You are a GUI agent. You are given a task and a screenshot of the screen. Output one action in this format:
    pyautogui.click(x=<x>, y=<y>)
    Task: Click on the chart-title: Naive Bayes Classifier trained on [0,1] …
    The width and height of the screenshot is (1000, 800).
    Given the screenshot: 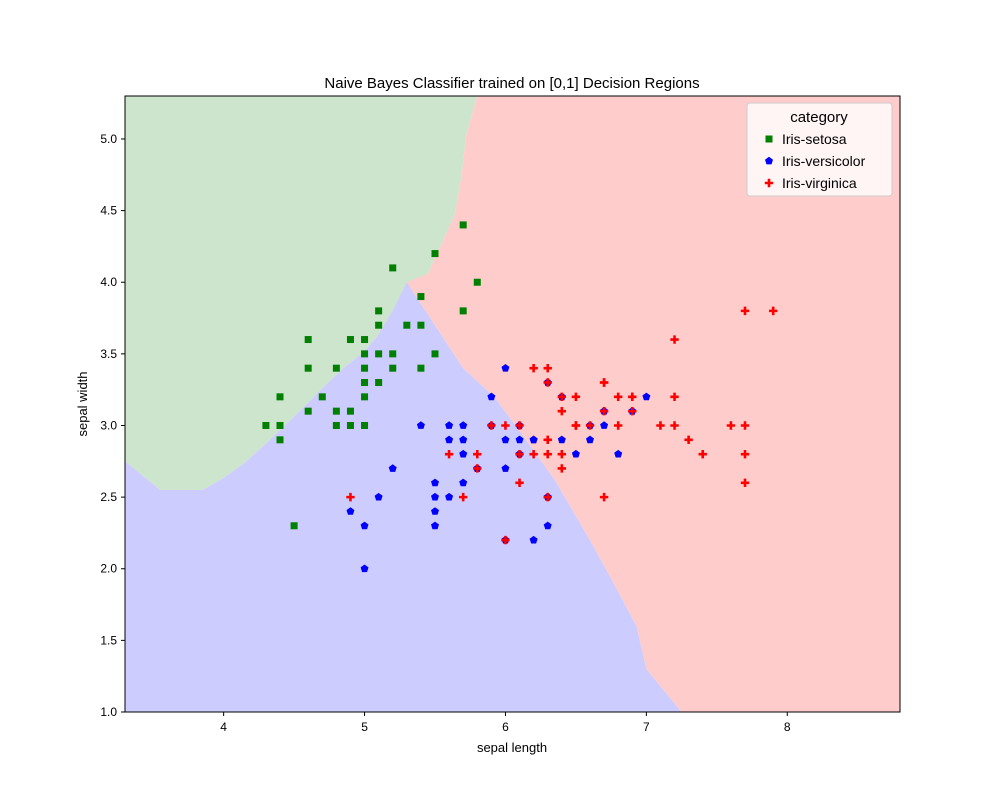 What is the action you would take?
    pyautogui.click(x=511, y=83)
    